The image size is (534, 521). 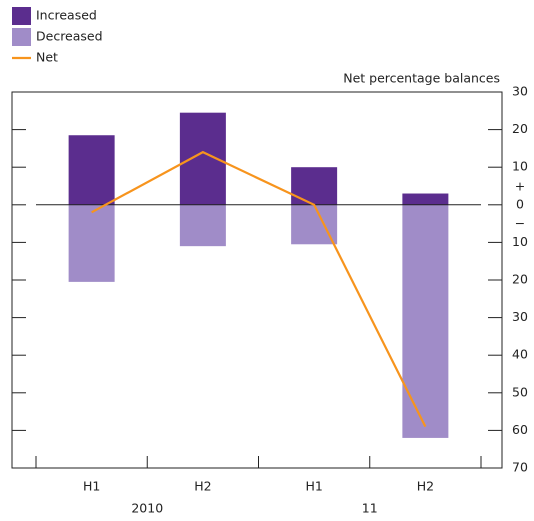 What do you see at coordinates (47, 57) in the screenshot?
I see `legend-label: Net` at bounding box center [47, 57].